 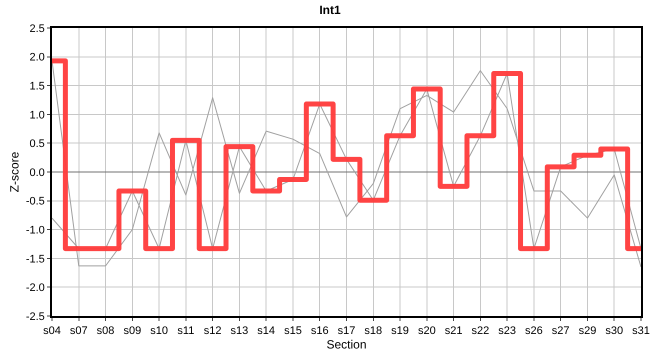 I want to click on x-tick-label: s16, so click(x=319, y=331).